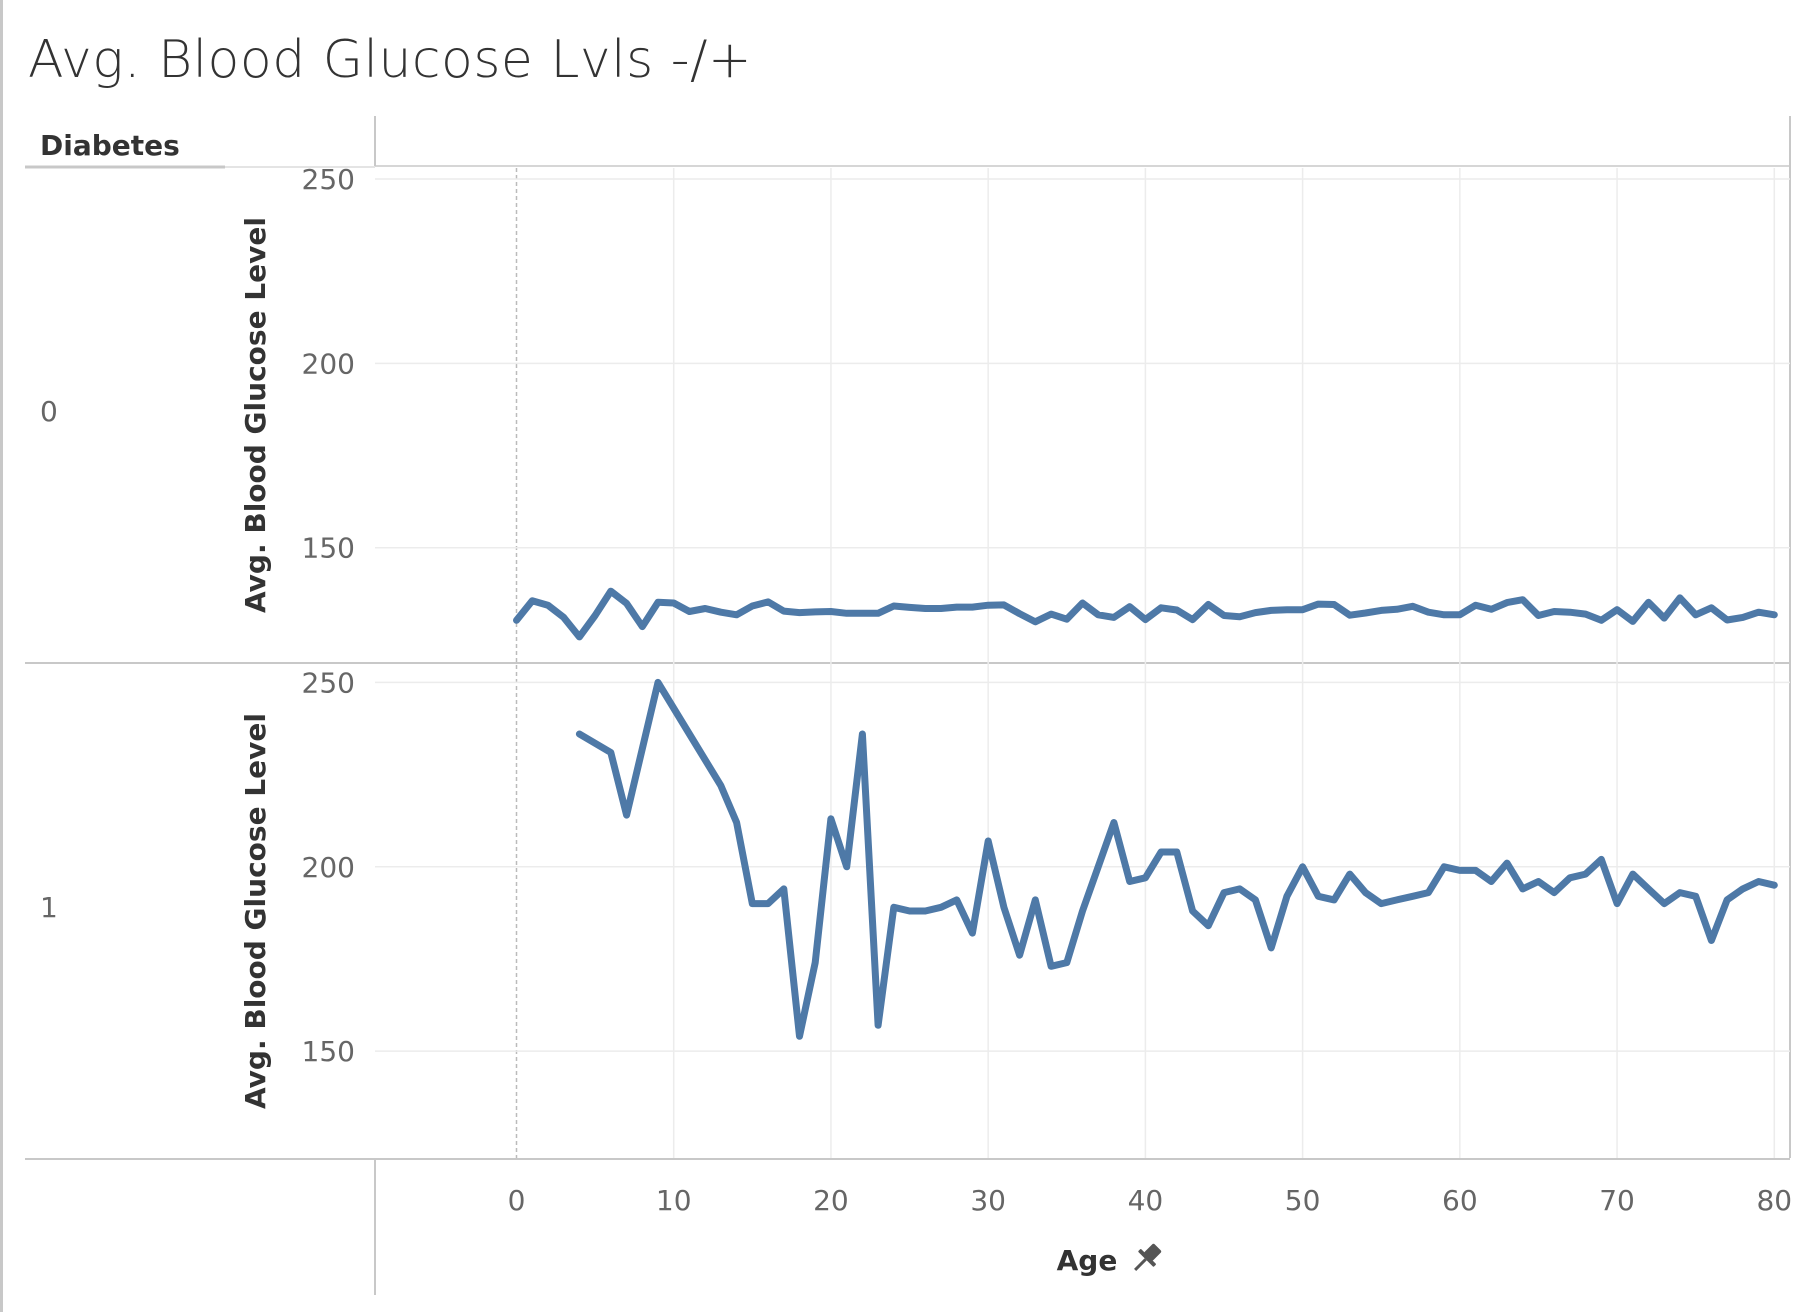 Image resolution: width=1807 pixels, height=1312 pixels. I want to click on x-tick-label: 10, so click(674, 1200).